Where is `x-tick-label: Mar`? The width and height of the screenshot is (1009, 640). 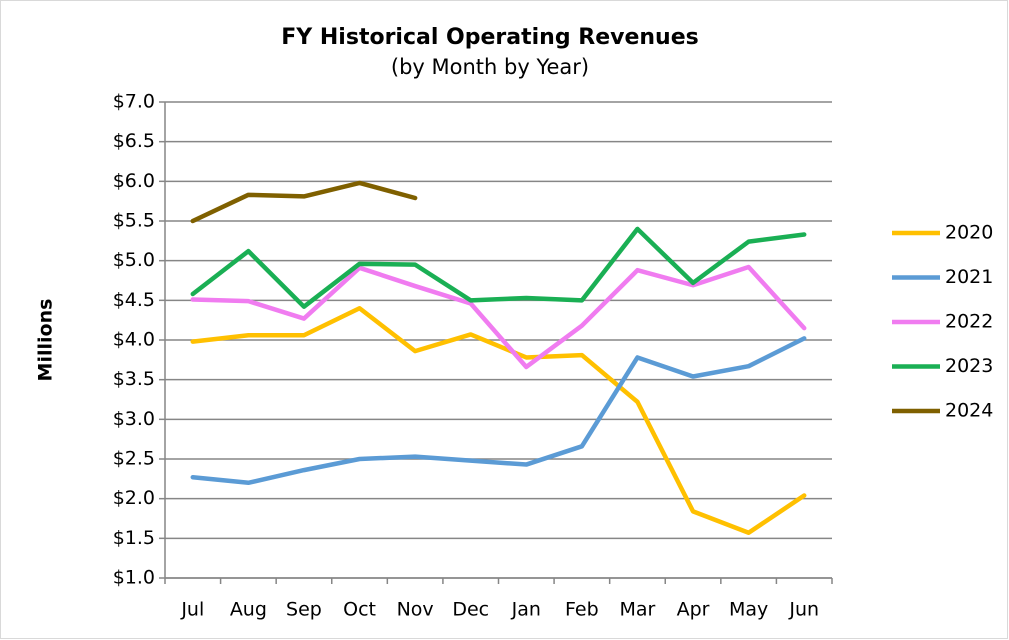
x-tick-label: Mar is located at coordinates (638, 610).